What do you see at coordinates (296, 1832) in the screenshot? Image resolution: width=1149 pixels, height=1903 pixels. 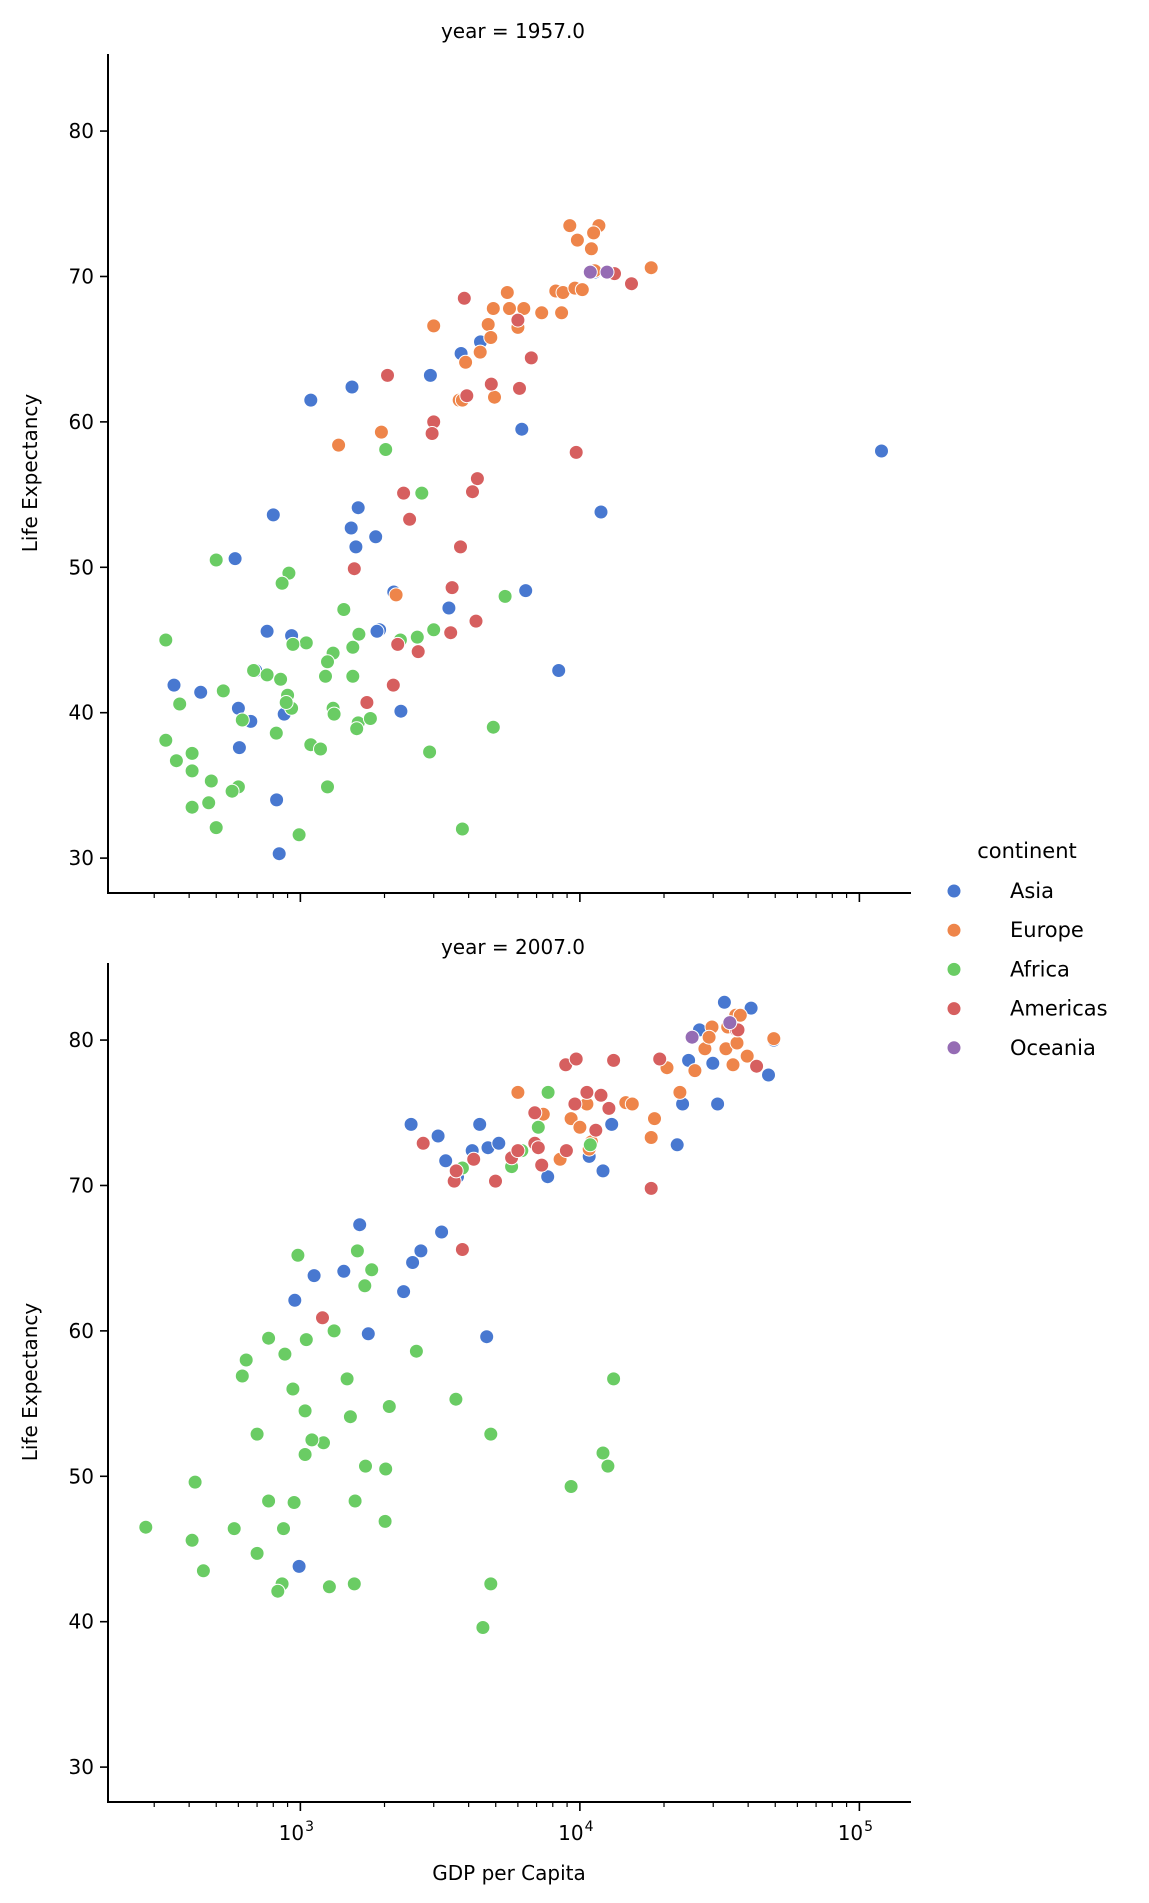 I see `x-tick-label-1000: 10³` at bounding box center [296, 1832].